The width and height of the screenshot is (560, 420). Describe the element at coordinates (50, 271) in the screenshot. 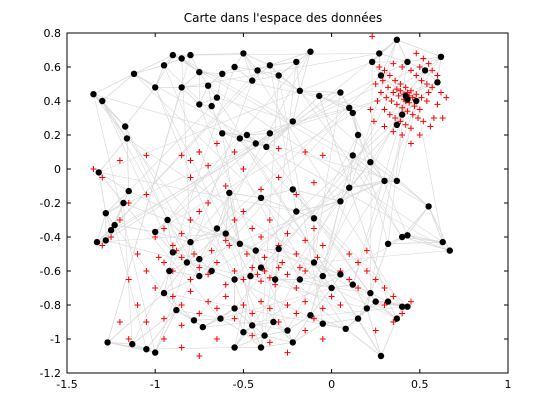

I see `y-tick-label: -0.6` at that location.